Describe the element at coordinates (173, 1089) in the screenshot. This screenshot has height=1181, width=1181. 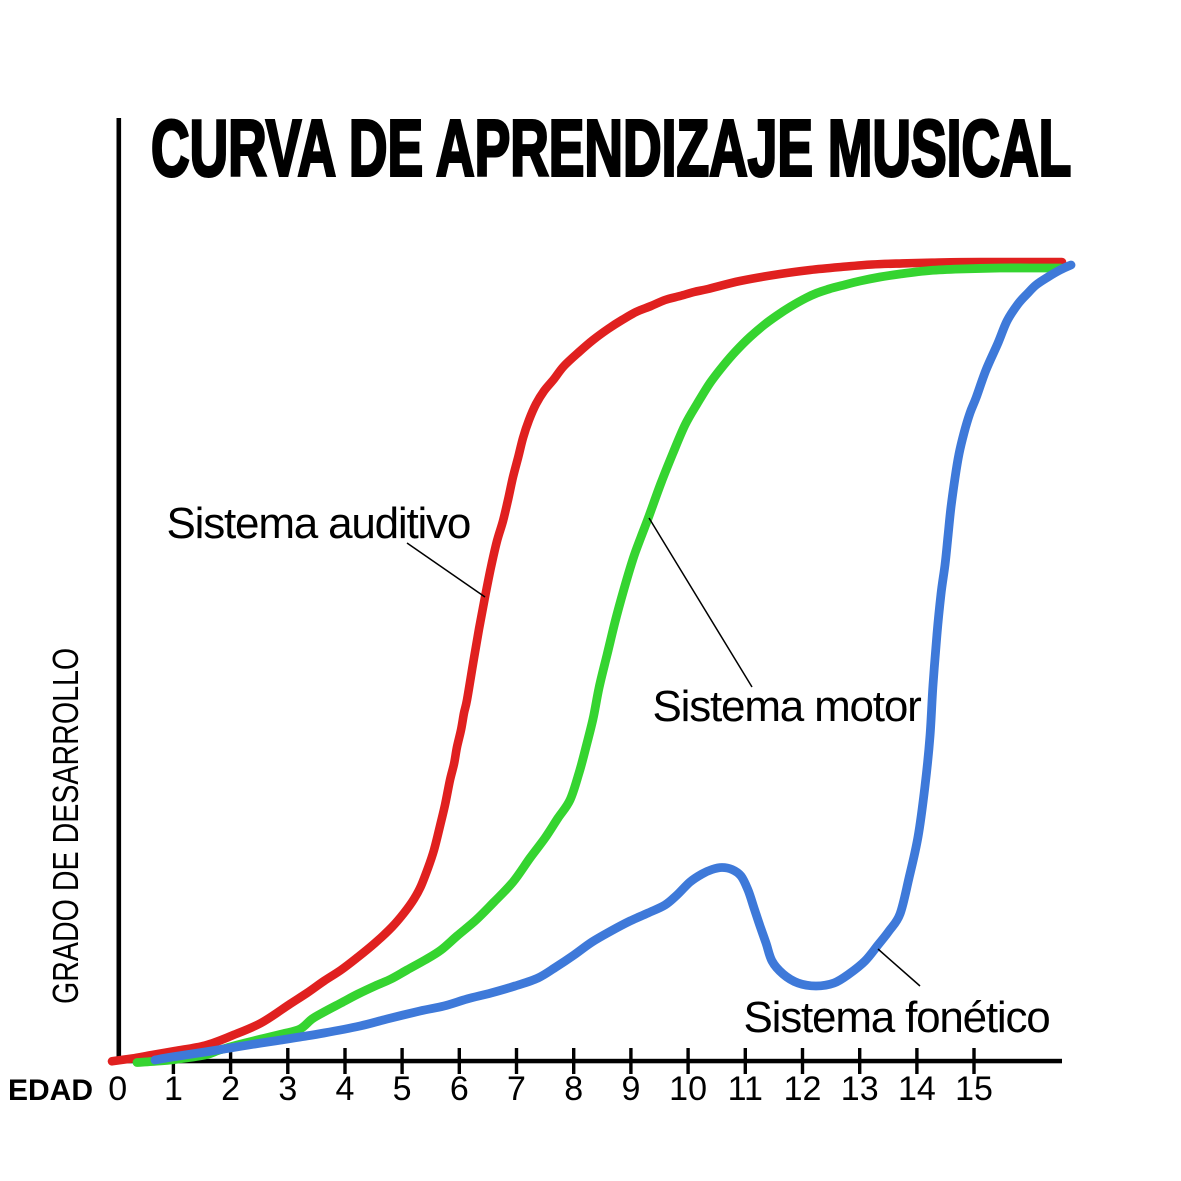
I see `svg-text: 1` at that location.